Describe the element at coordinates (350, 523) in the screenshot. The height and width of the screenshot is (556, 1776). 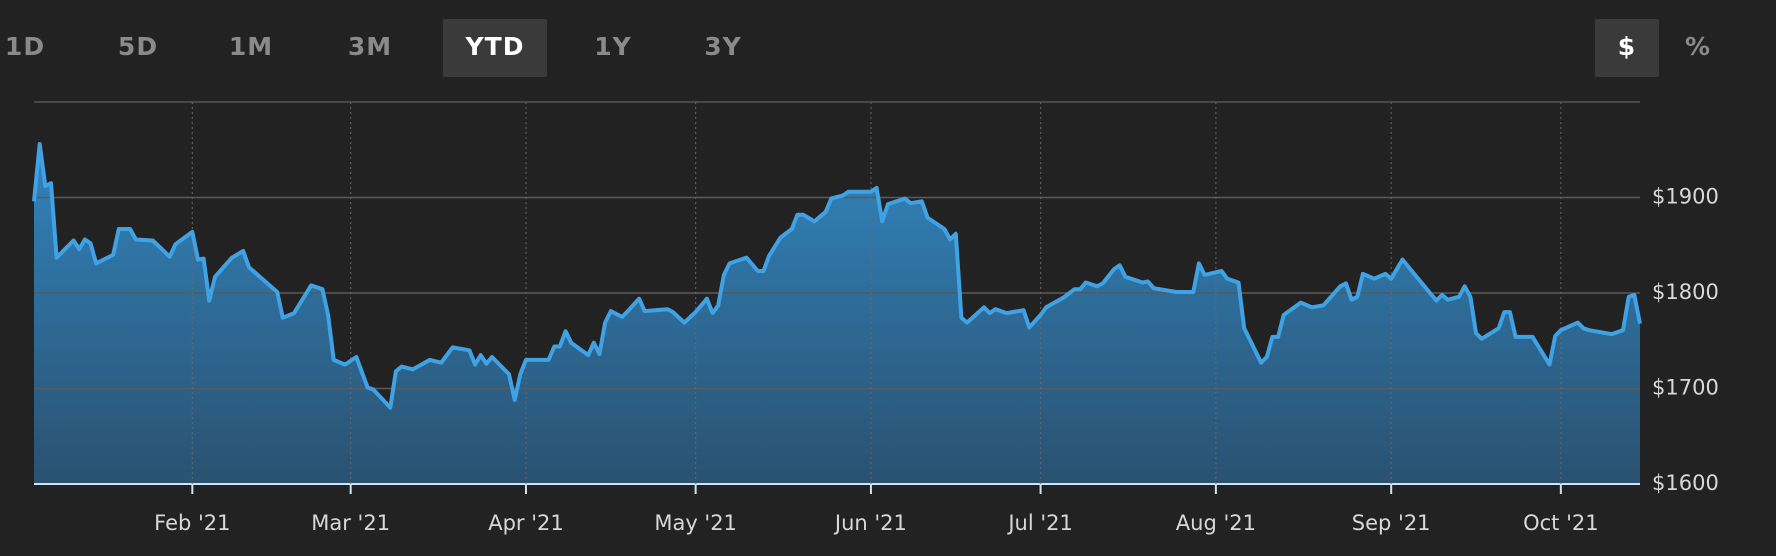
I see `x-tick-label: Mar '21` at that location.